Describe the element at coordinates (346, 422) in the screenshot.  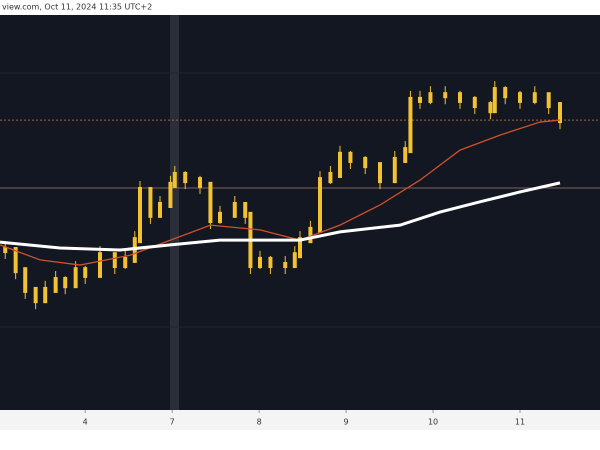
I see `x-tick-label: 9` at that location.